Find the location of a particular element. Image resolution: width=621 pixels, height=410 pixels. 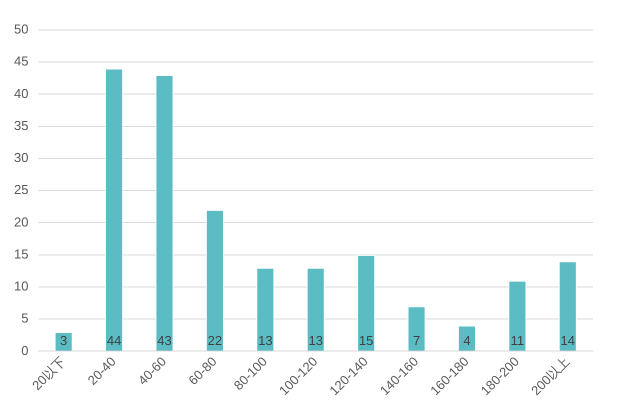

data-label: 43 is located at coordinates (164, 340).